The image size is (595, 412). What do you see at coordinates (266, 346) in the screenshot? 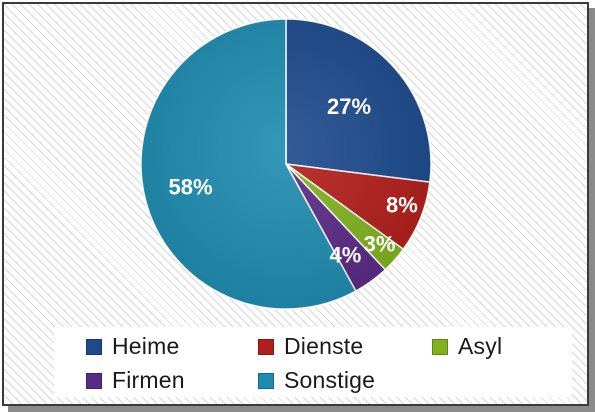
I see `legend-swatch-dienste` at bounding box center [266, 346].